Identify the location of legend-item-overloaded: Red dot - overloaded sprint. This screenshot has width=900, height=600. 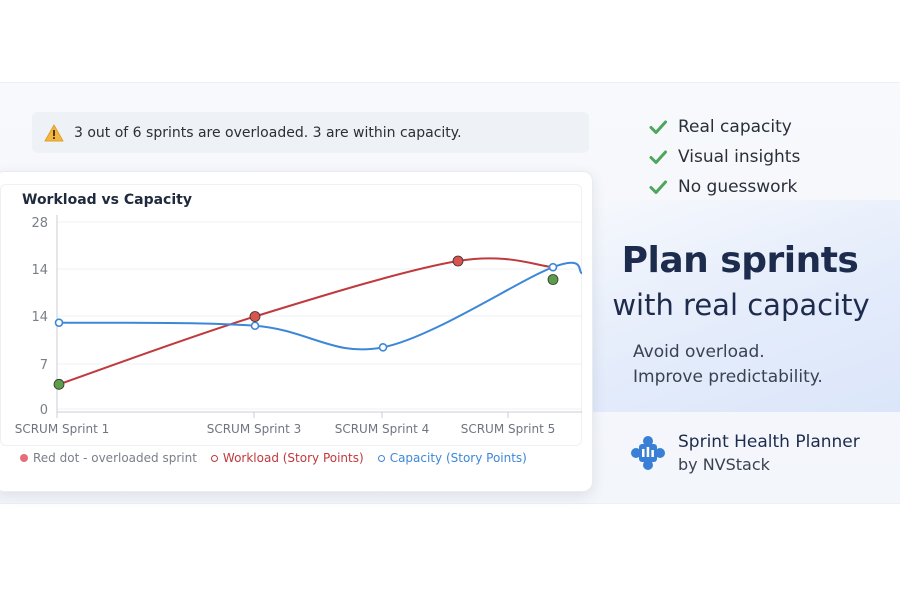
(108, 458).